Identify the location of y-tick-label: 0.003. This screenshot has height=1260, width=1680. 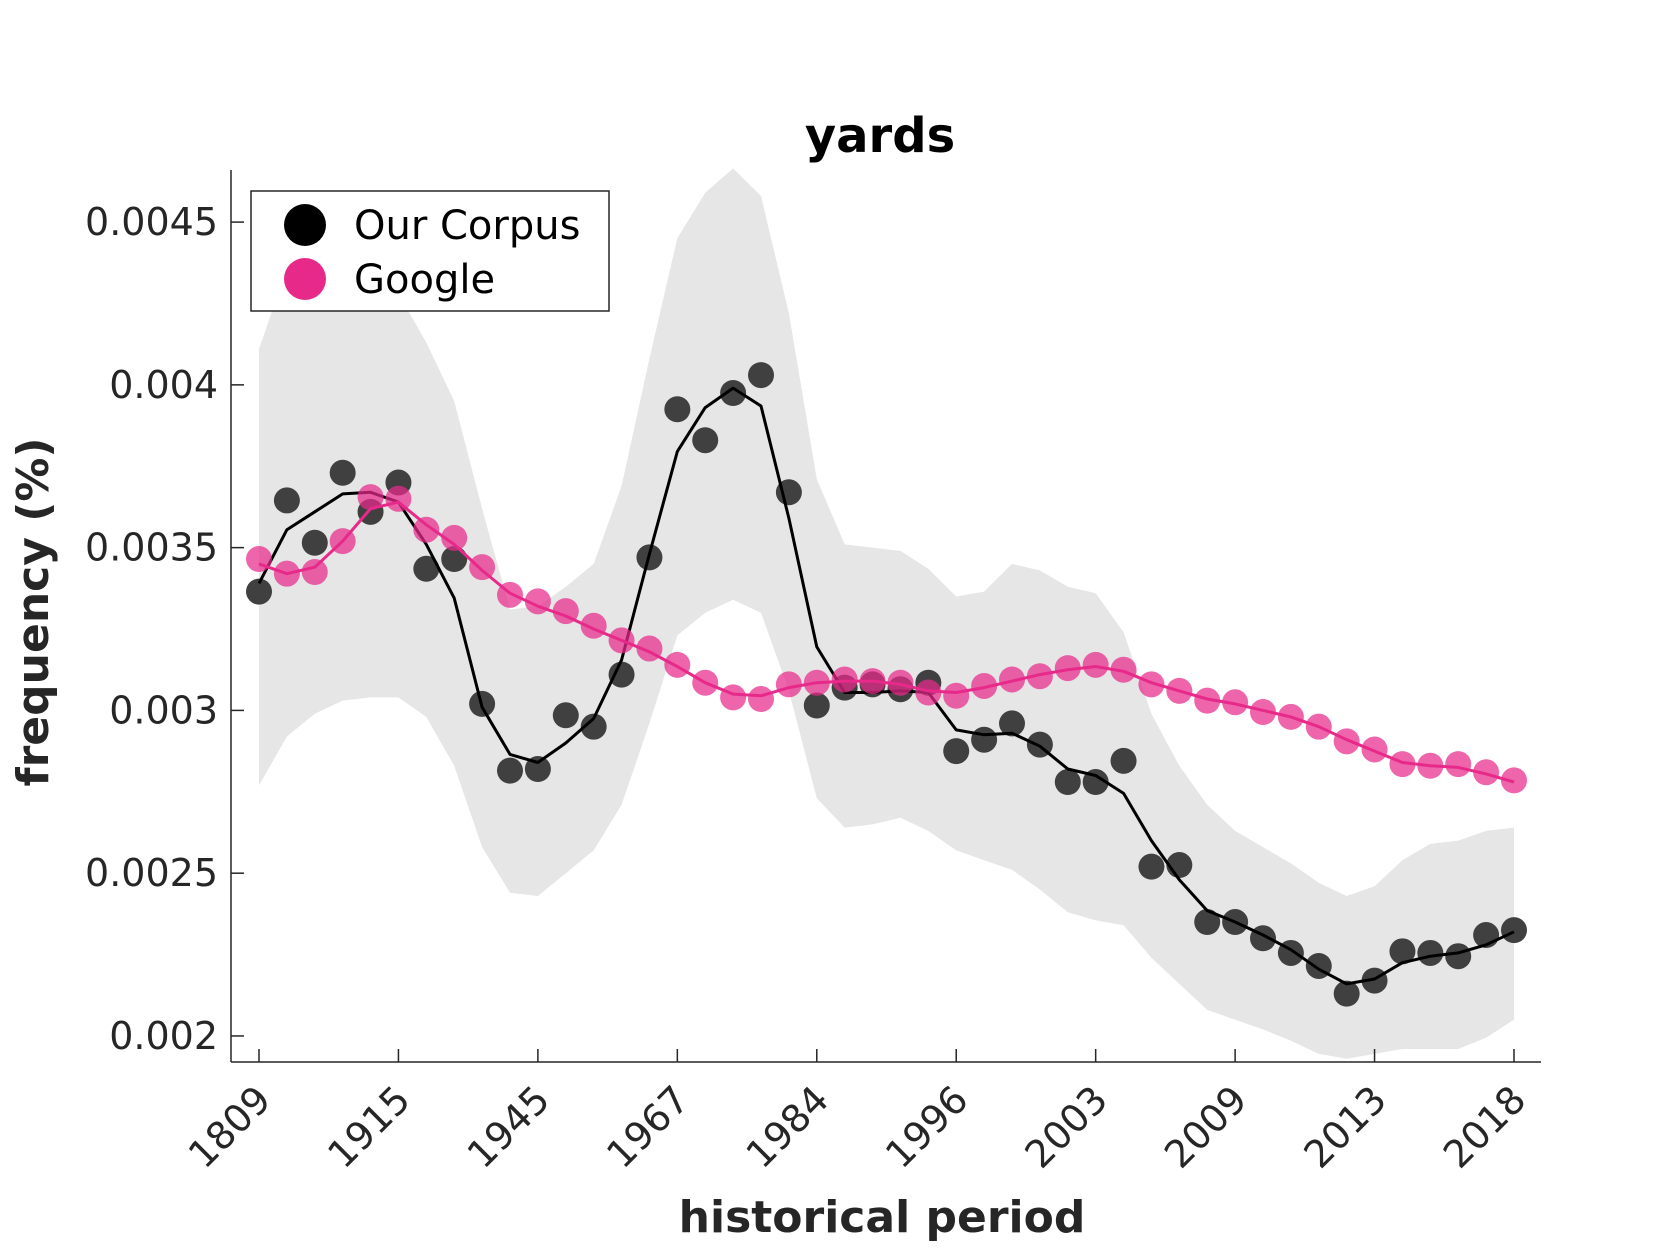
(163, 710).